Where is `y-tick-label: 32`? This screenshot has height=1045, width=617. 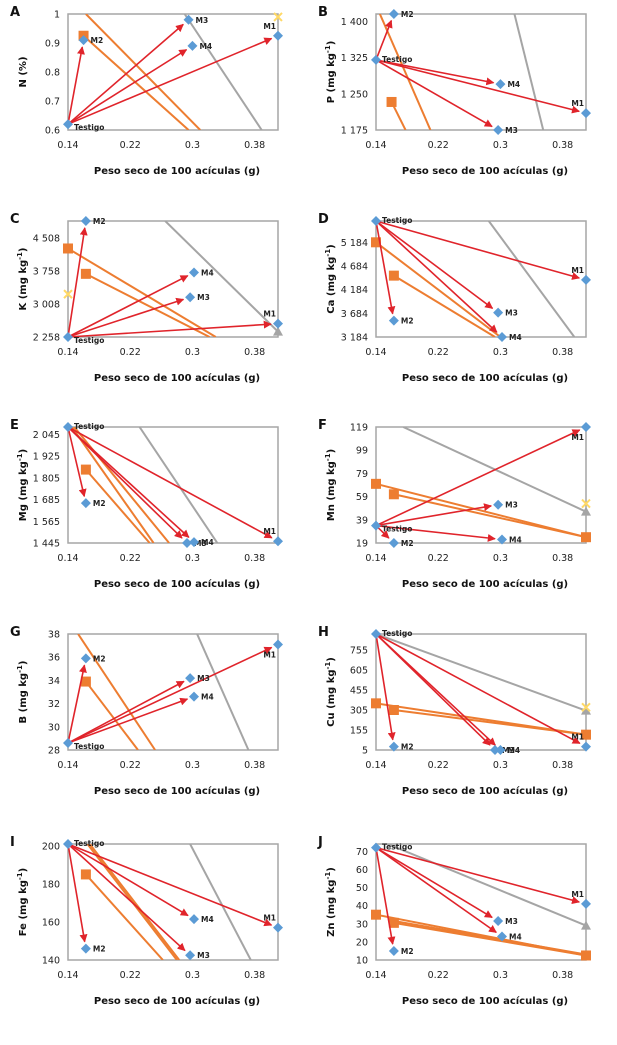
y-tick-label: 32 is located at coordinates (54, 704).